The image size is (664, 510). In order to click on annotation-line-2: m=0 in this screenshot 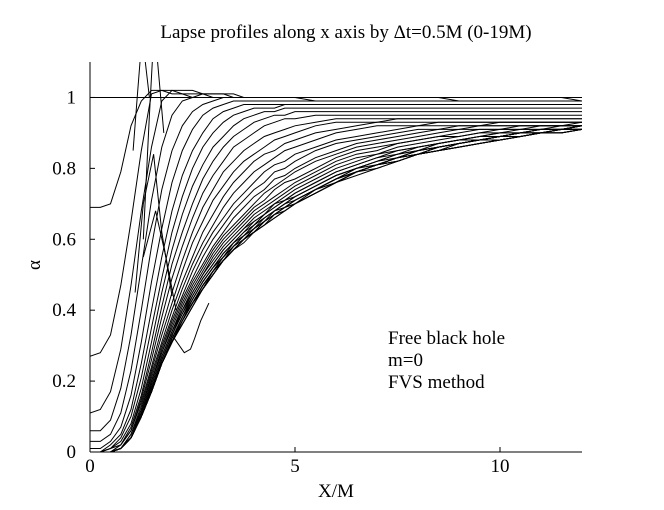, I will do `click(405, 360)`.